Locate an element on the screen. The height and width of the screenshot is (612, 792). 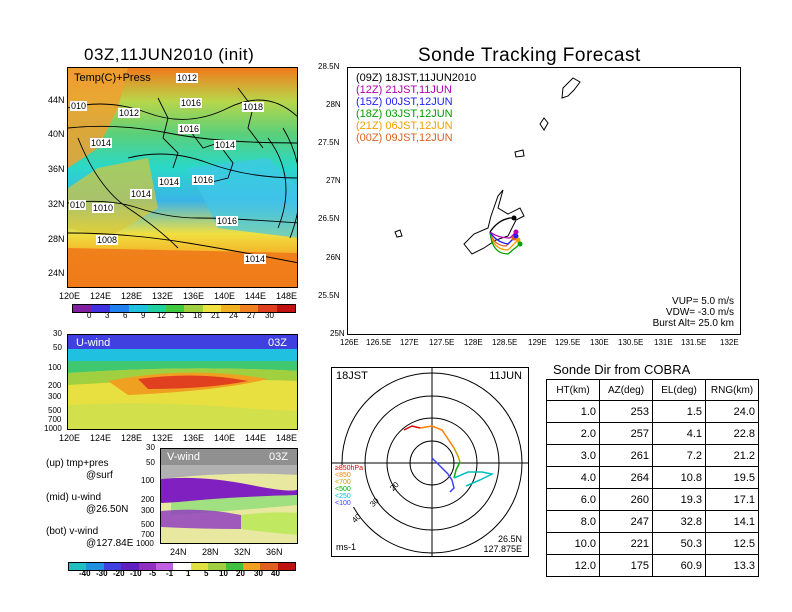
column-header: HT(km) is located at coordinates (573, 390).